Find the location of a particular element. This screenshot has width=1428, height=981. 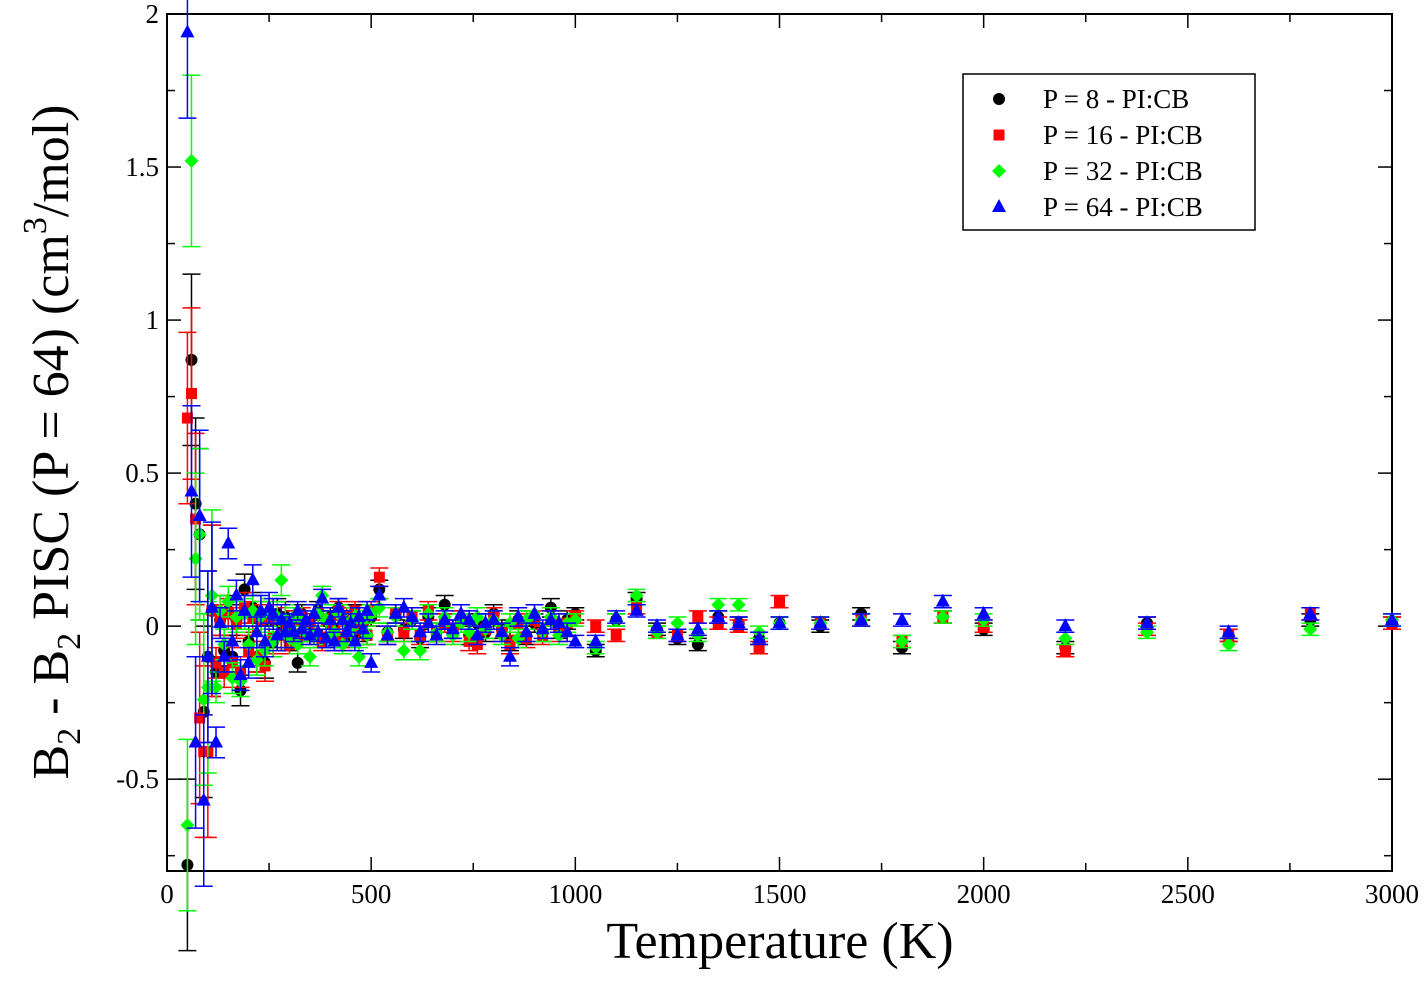

legend-box is located at coordinates (1109, 152).